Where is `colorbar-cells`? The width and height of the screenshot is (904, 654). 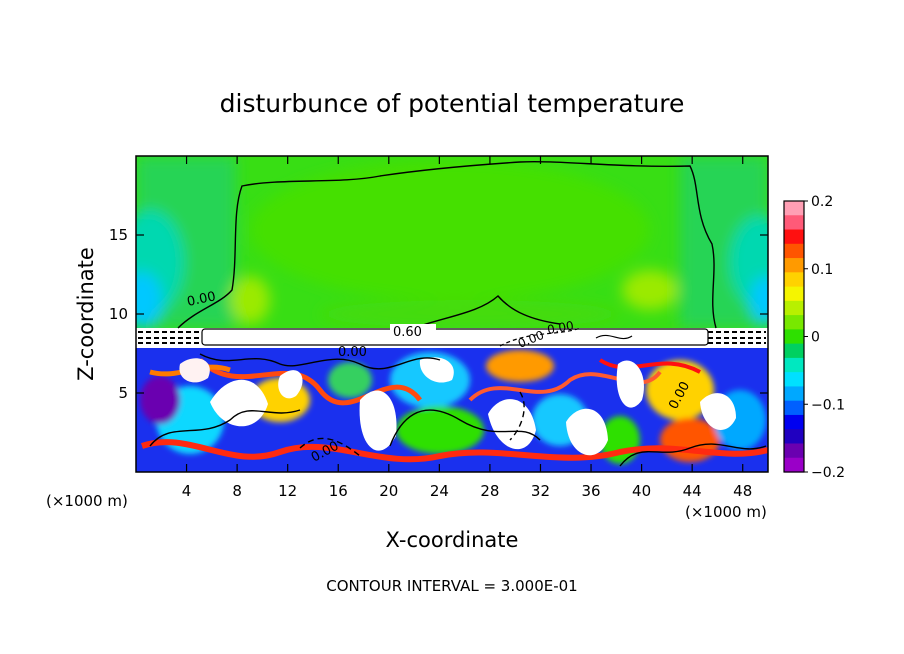
colorbar-cells is located at coordinates (794, 337).